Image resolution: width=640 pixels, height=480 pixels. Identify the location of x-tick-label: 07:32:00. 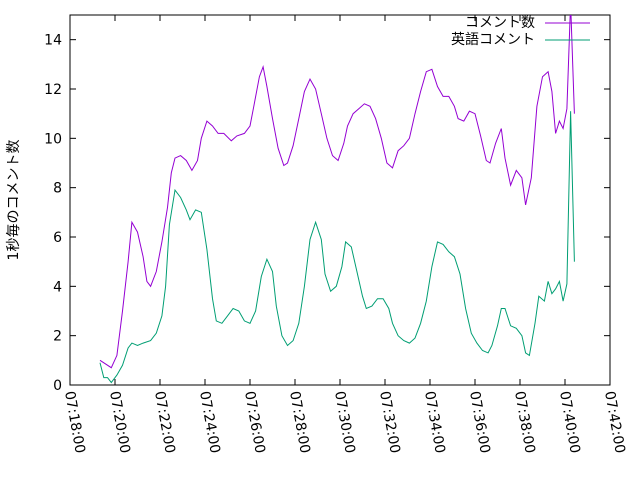
(389, 422).